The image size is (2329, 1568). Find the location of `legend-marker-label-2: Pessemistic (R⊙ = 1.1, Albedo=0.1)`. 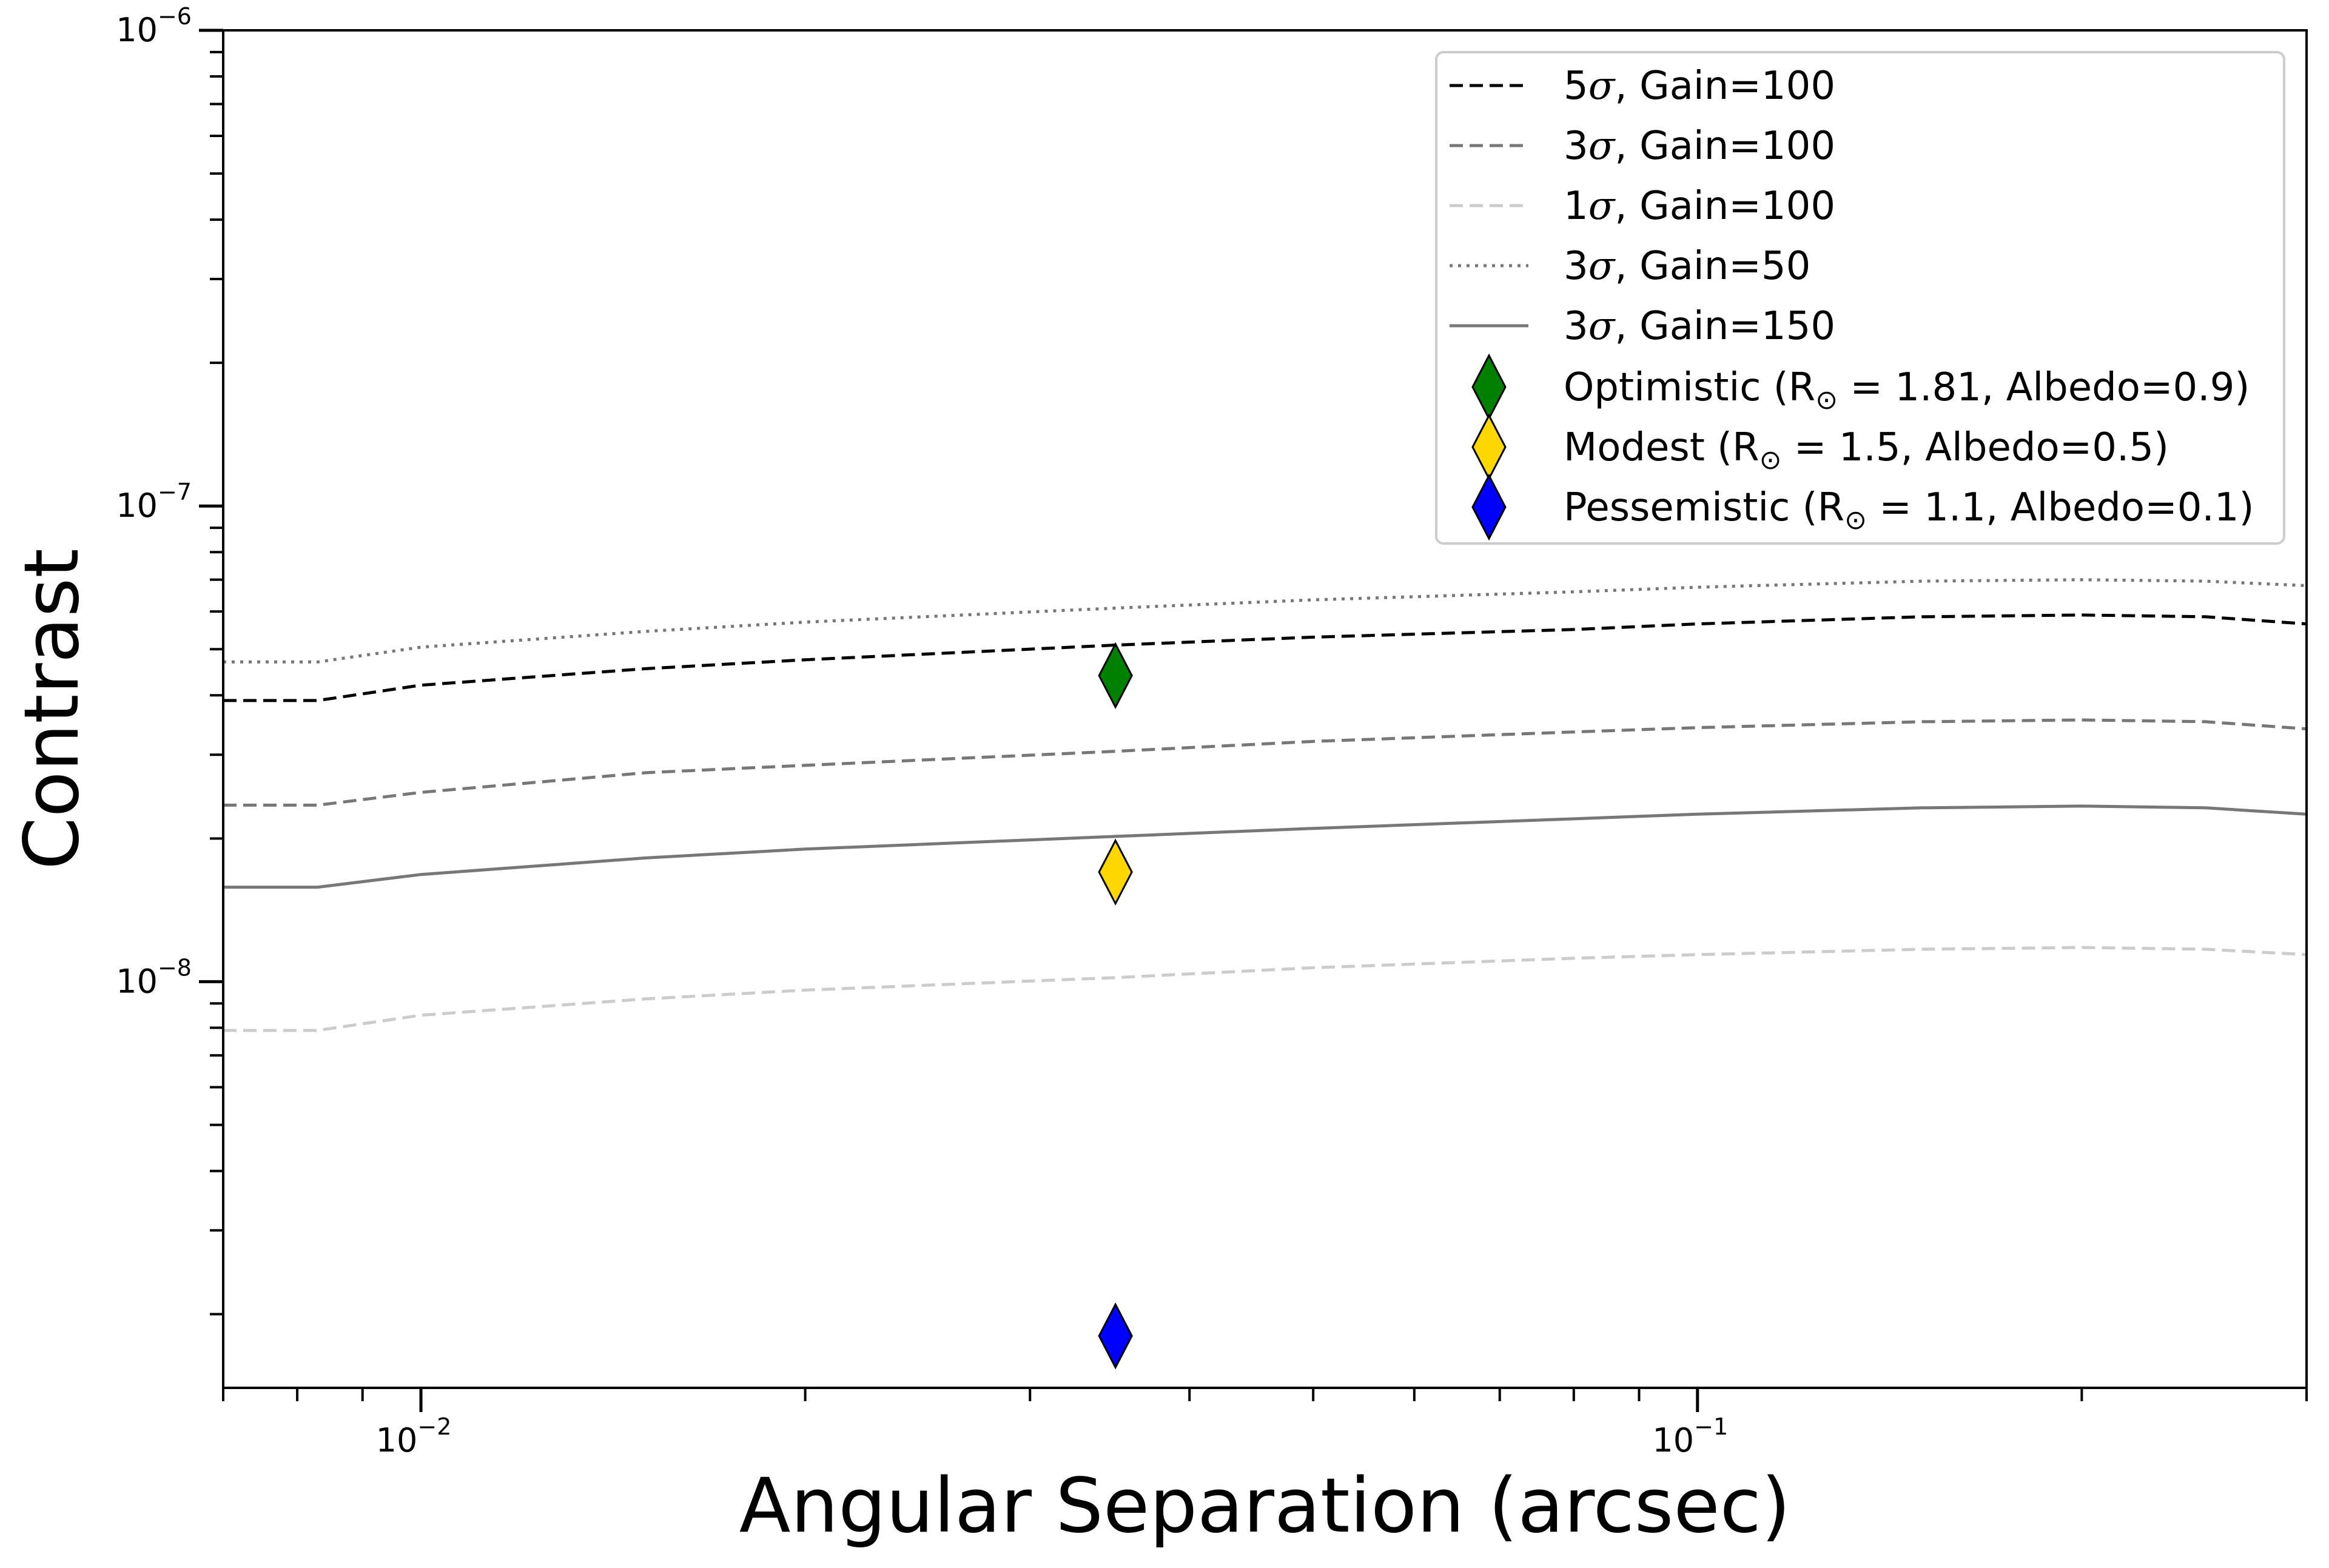

legend-marker-label-2: Pessemistic (R⊙ = 1.1, Albedo=0.1) is located at coordinates (1909, 510).